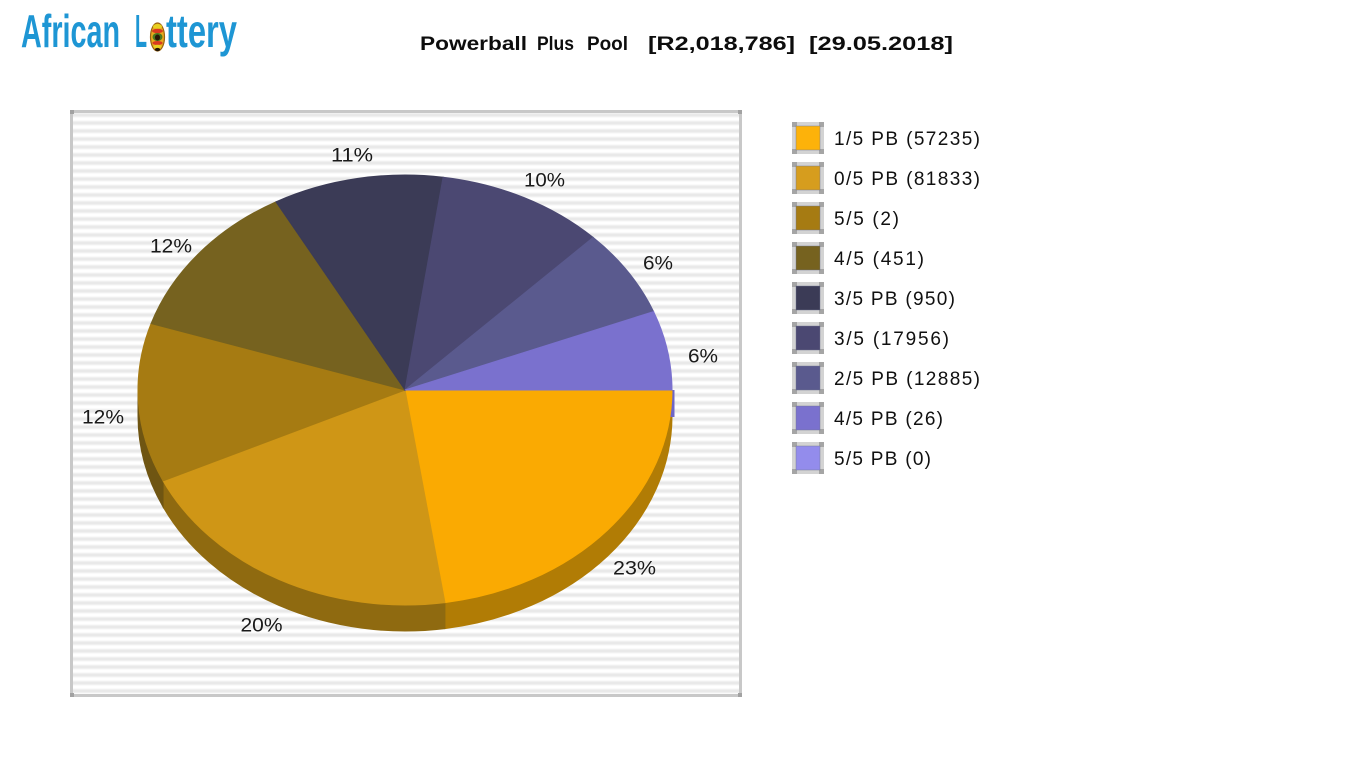  I want to click on svg-text: ttery, so click(201, 31).